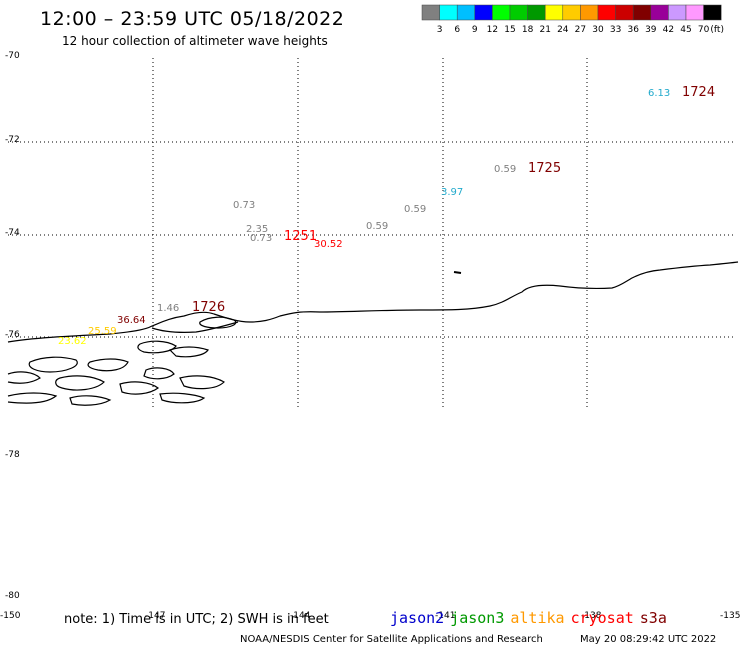 This screenshot has width=740, height=650. I want to click on legend-tick-label: 18, so click(528, 30).